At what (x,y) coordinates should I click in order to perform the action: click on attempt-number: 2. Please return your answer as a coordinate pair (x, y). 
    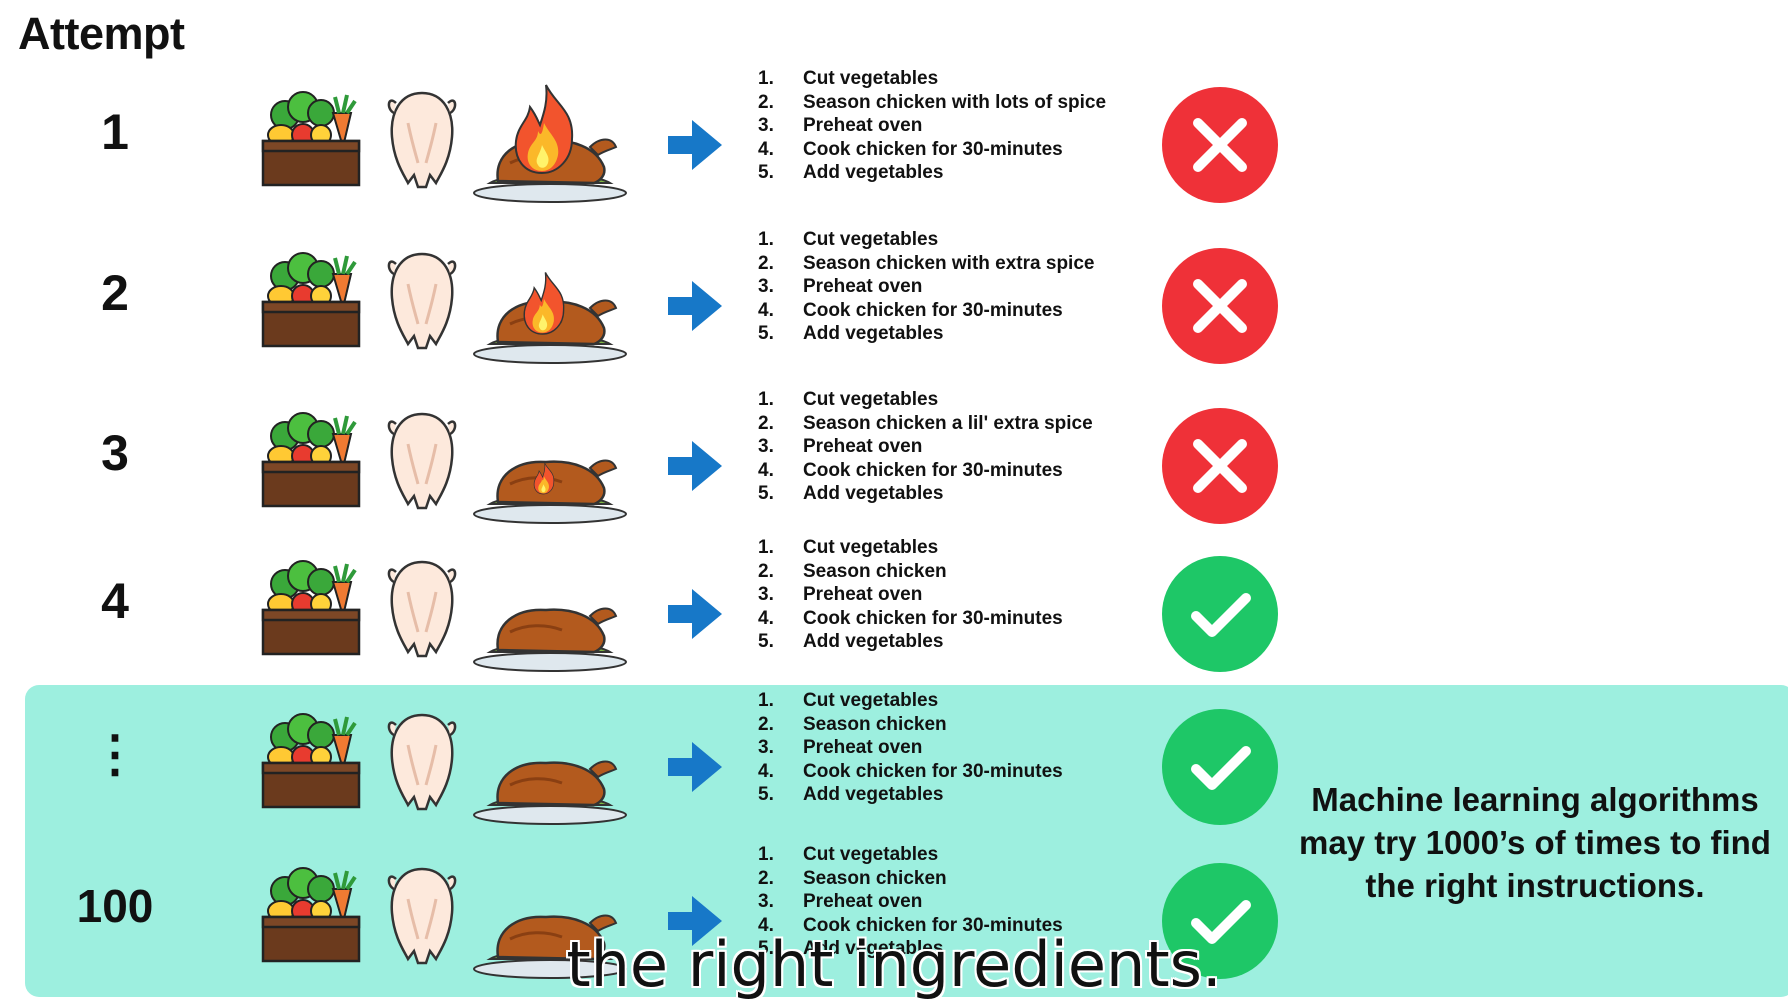
    Looking at the image, I should click on (115, 293).